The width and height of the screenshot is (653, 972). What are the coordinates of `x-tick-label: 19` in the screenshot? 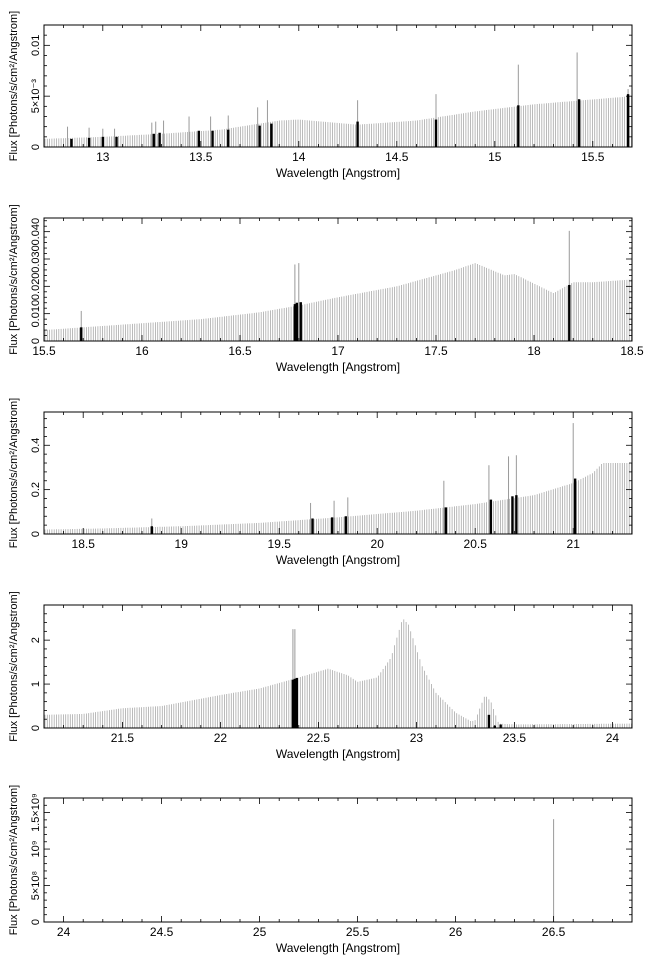 It's located at (182, 544).